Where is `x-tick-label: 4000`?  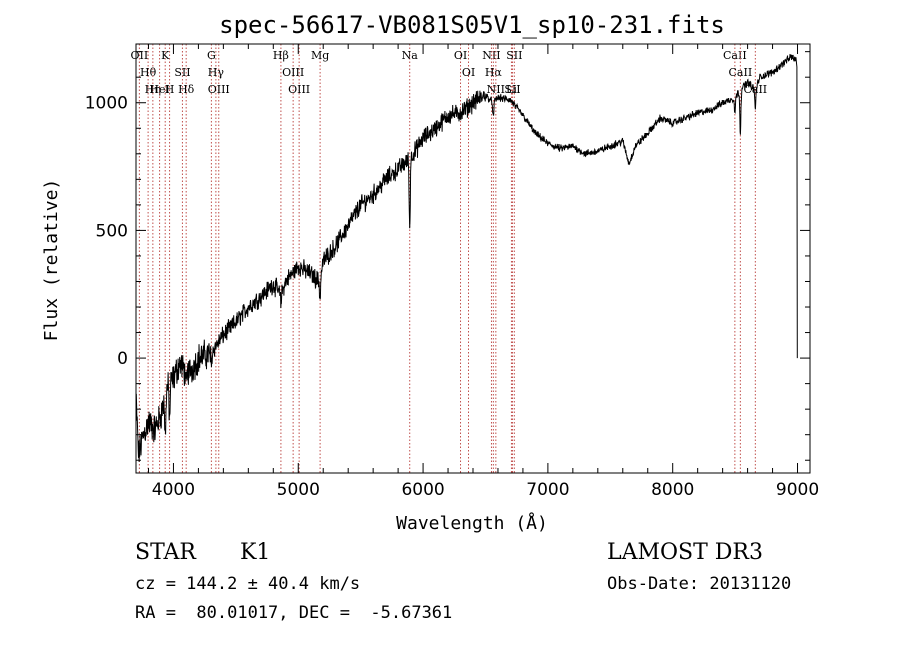 x-tick-label: 4000 is located at coordinates (173, 490).